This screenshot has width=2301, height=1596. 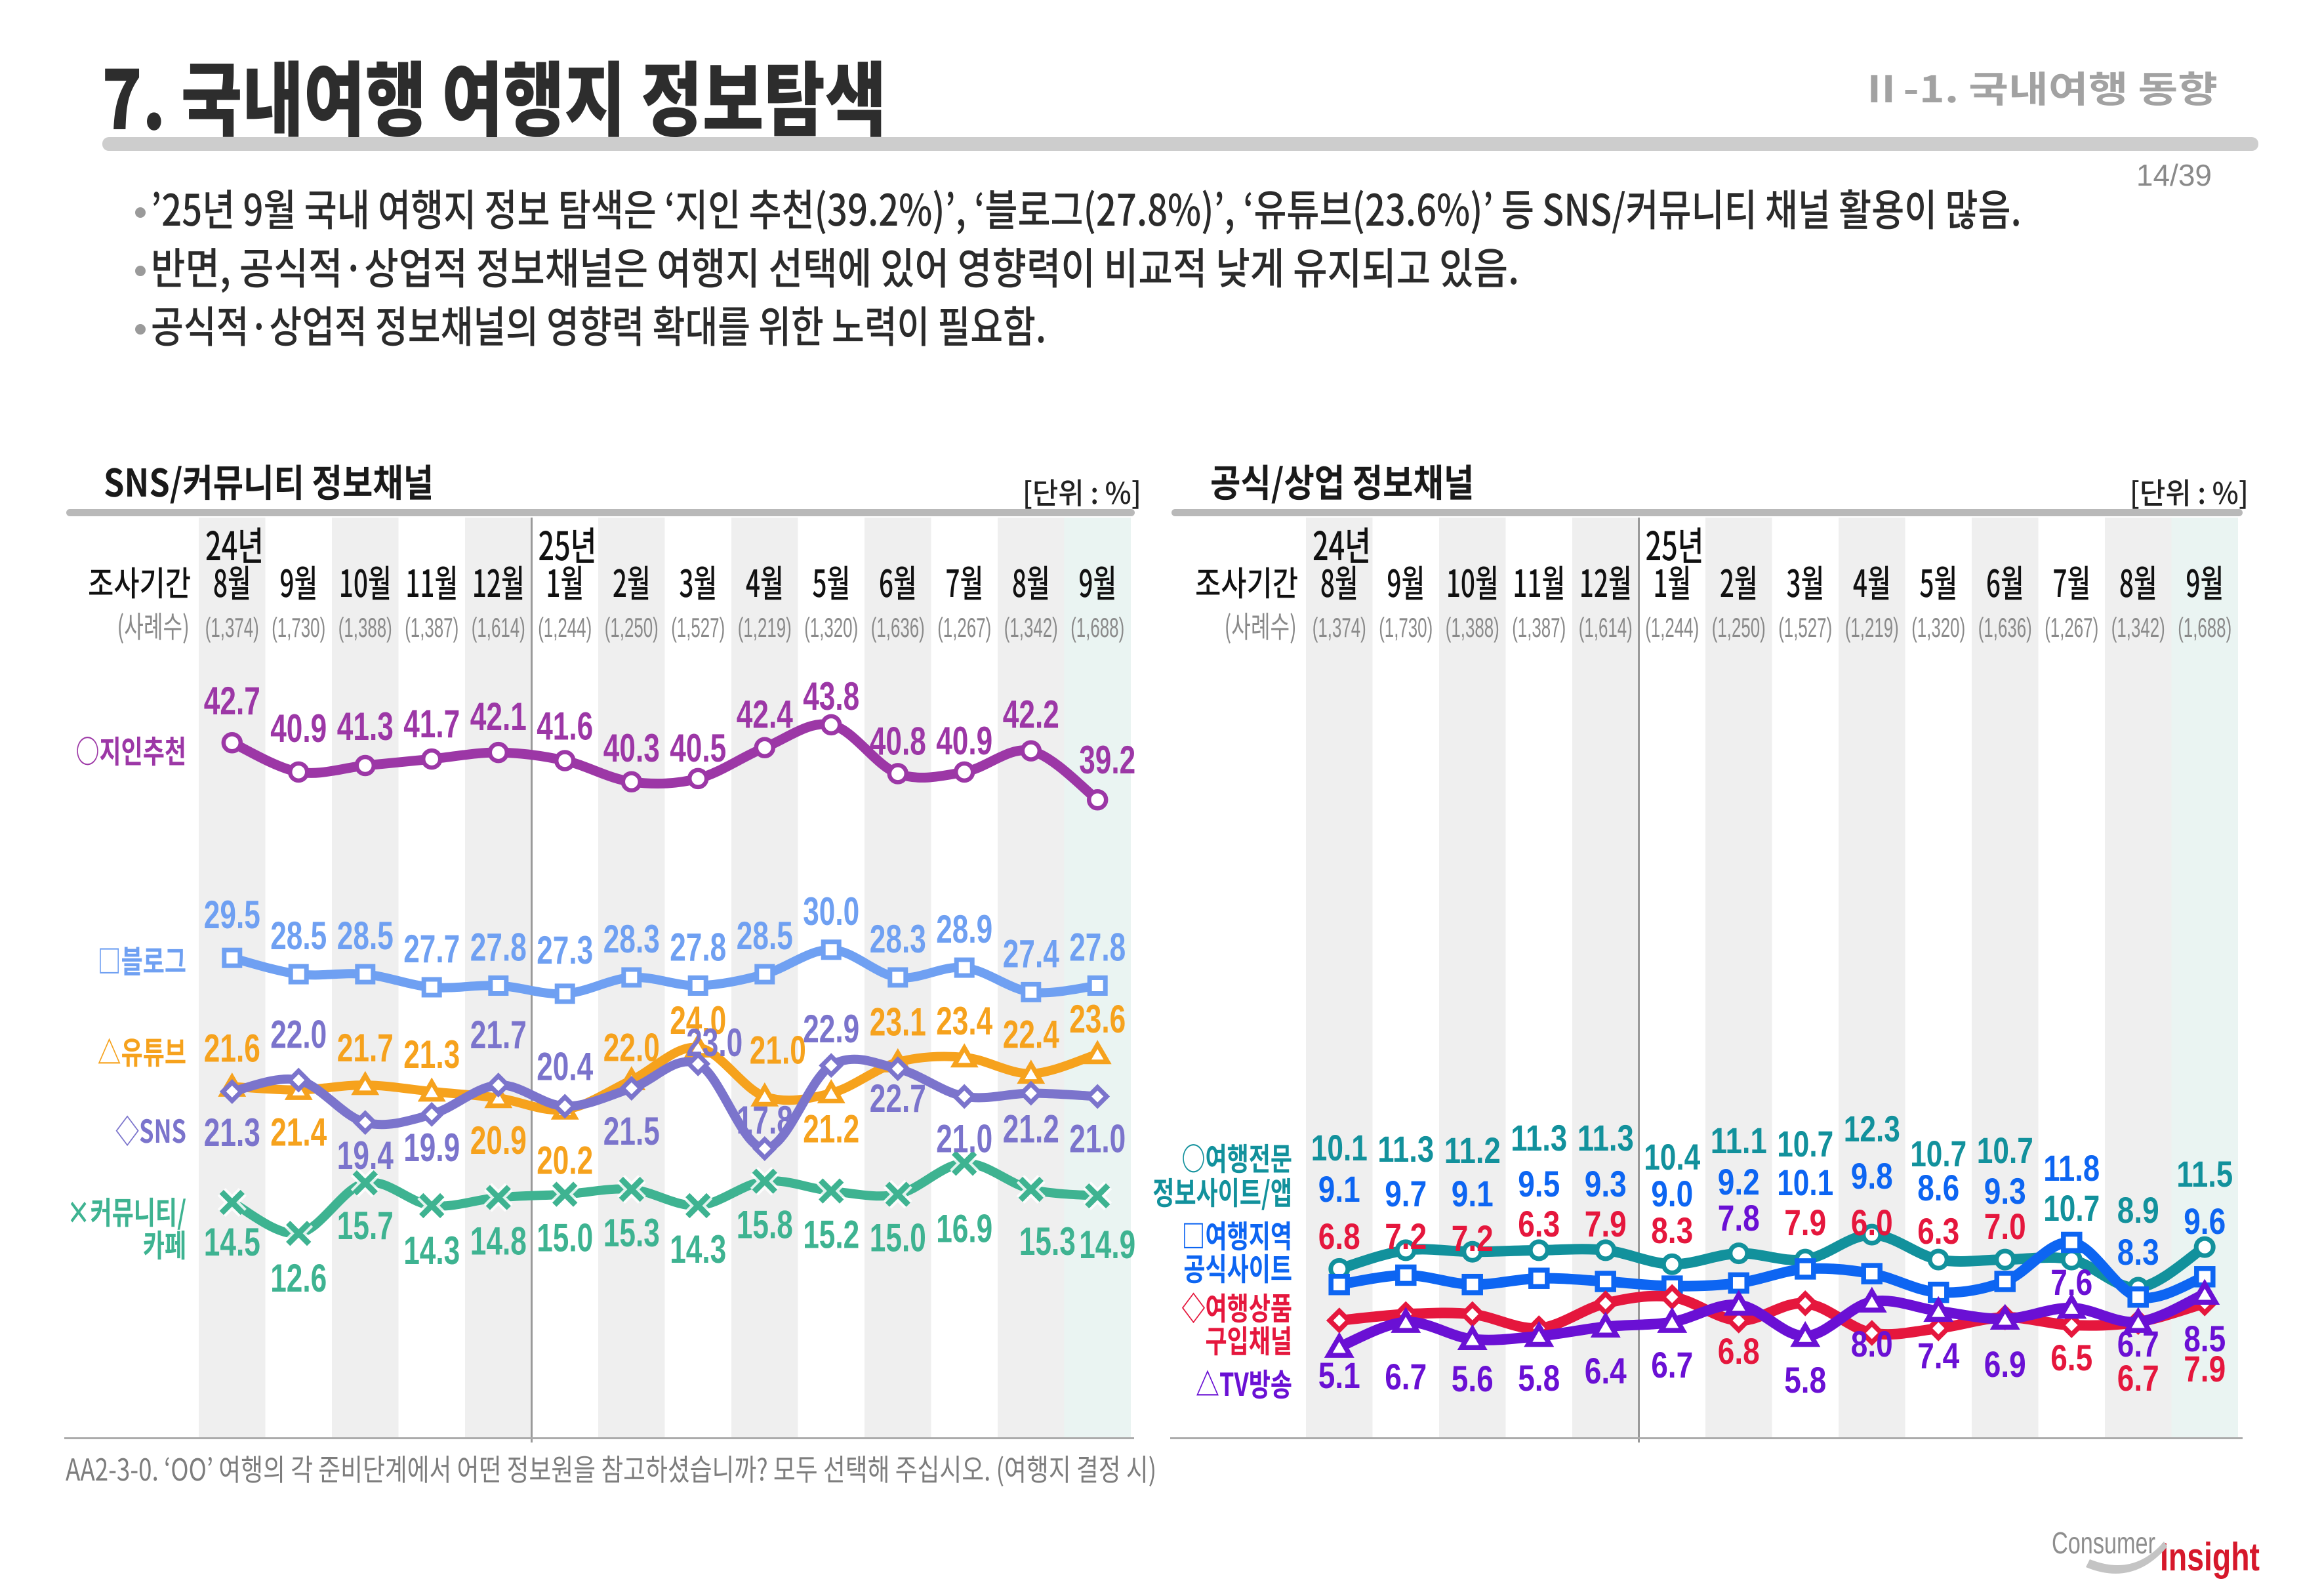 I want to click on svg-text: 6.3, so click(x=1539, y=1223).